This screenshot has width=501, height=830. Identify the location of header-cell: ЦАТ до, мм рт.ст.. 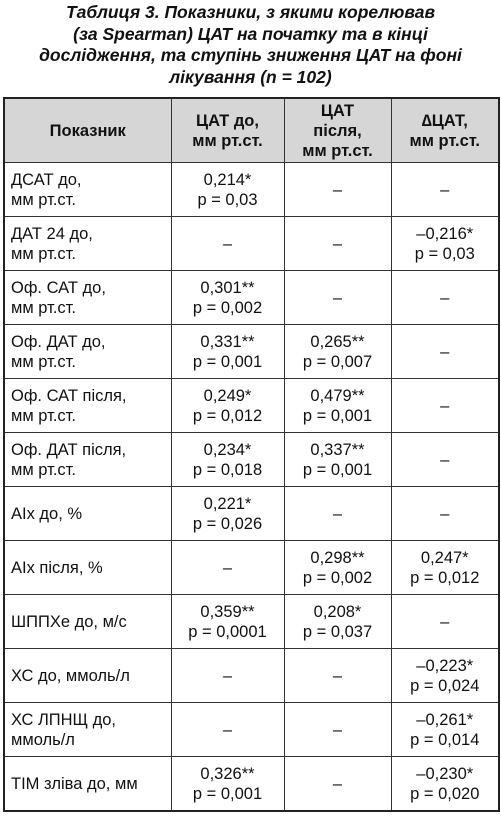
(227, 130).